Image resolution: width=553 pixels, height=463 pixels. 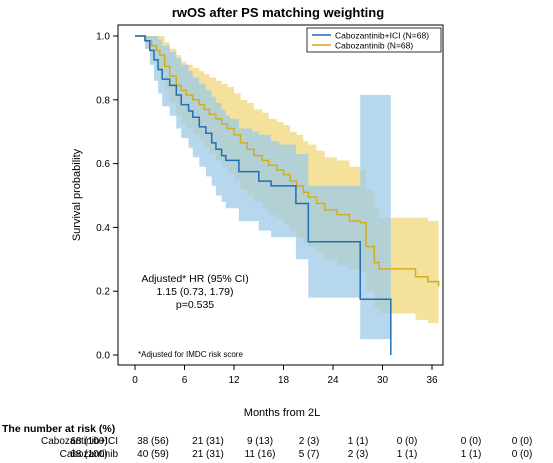 I want to click on risk-cell: 5 (7), so click(x=309, y=454).